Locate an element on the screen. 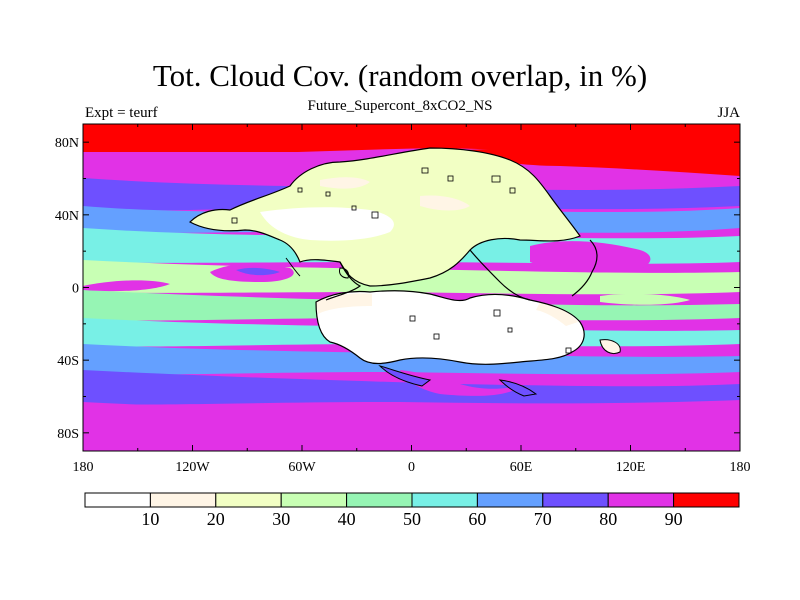 The width and height of the screenshot is (800, 600). season-label: JJA is located at coordinates (728, 113).